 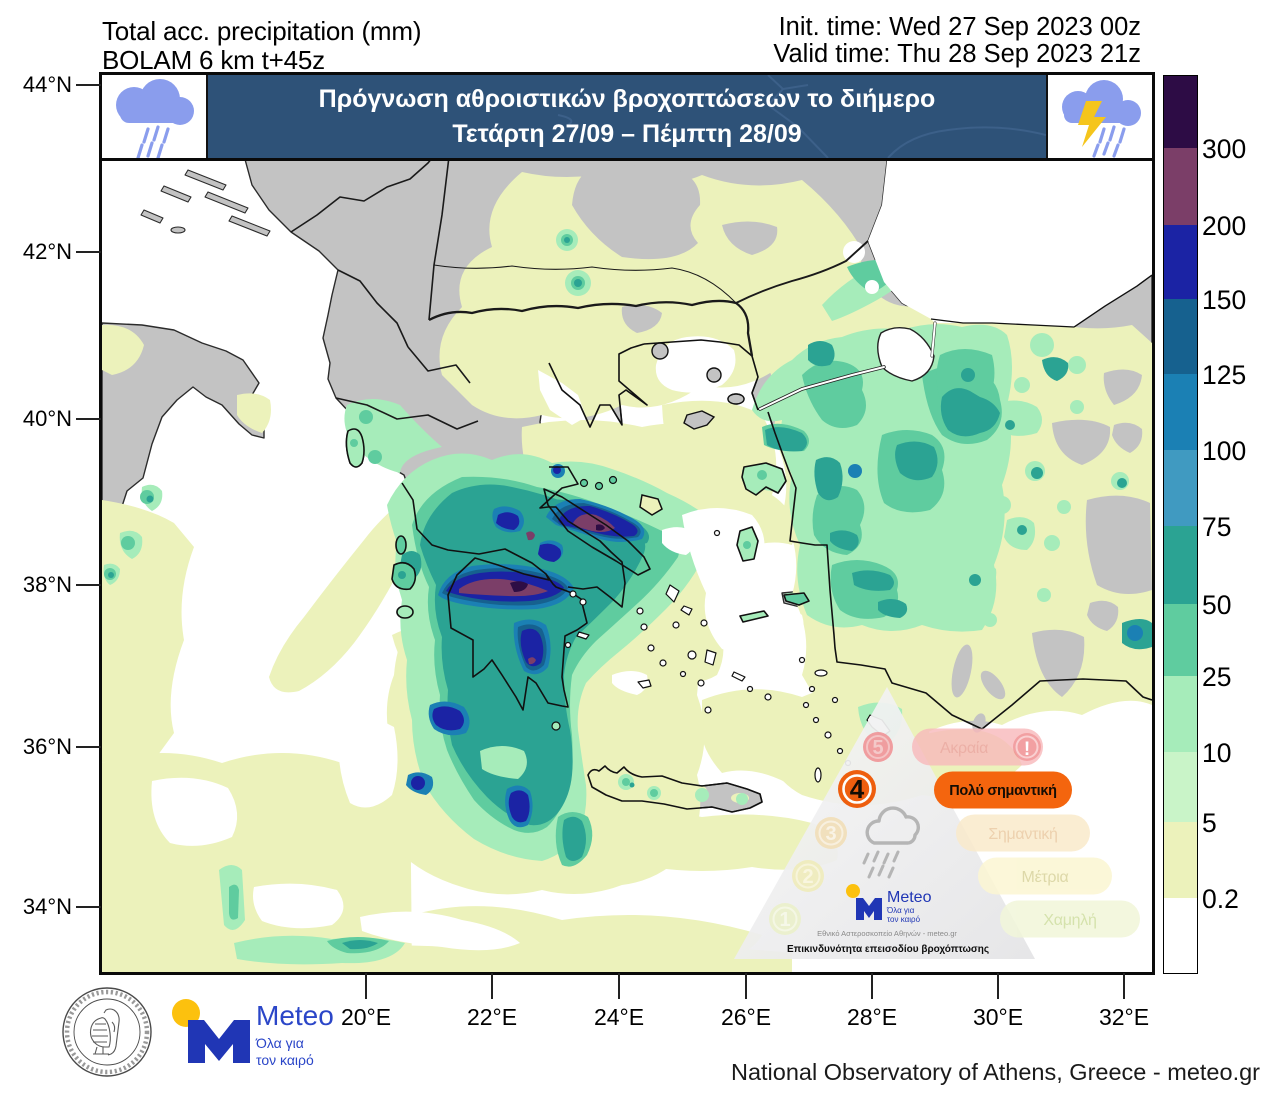 I want to click on svg-text: 4, so click(x=857, y=789).